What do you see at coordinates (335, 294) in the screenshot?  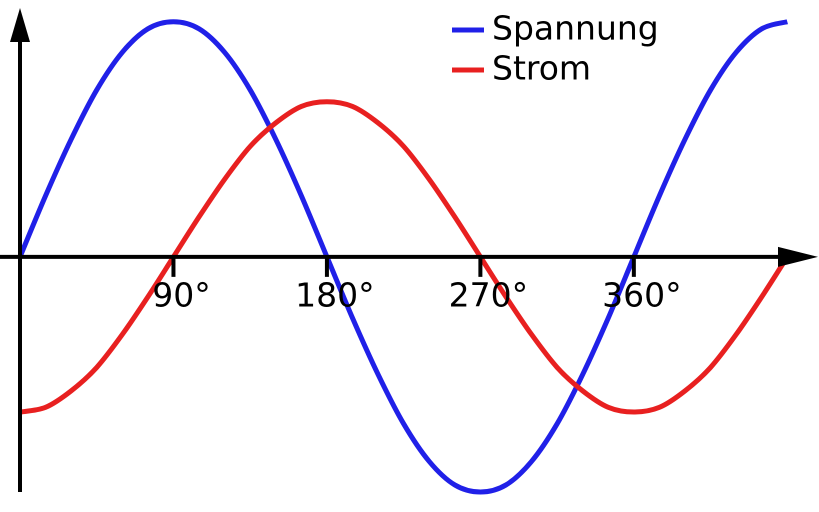 I see `x-tick-label: 180°` at bounding box center [335, 294].